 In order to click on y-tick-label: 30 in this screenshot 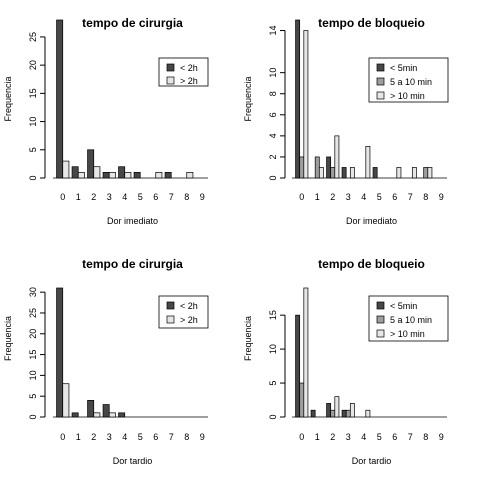, I will do `click(33, 292)`.